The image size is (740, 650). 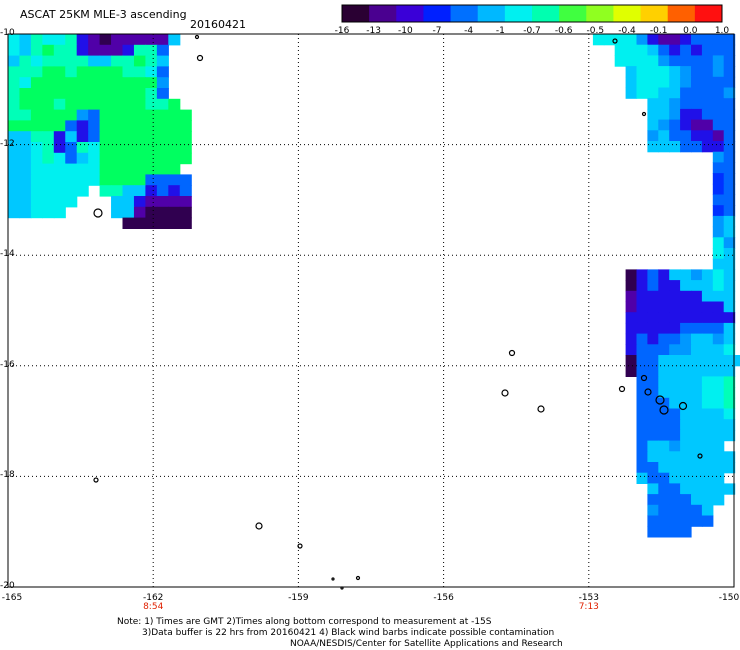 What do you see at coordinates (7, 475) in the screenshot?
I see `latitude-tick-label: -18` at bounding box center [7, 475].